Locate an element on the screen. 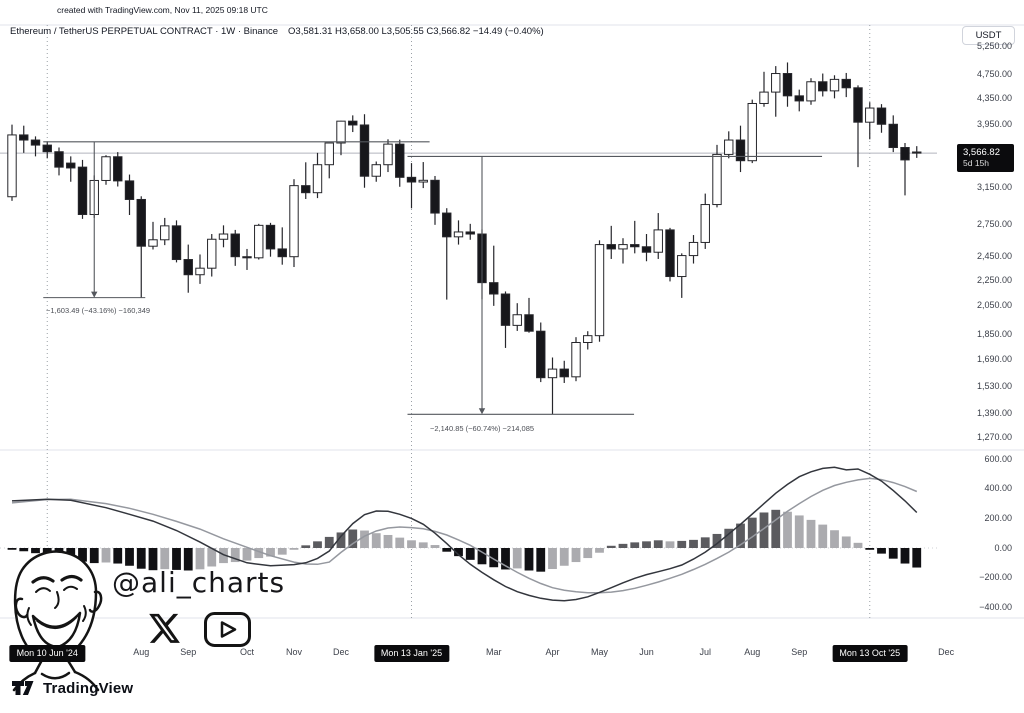  price-range-label-1: −1,603.49 (−43.16%) −160,349 is located at coordinates (98, 310).